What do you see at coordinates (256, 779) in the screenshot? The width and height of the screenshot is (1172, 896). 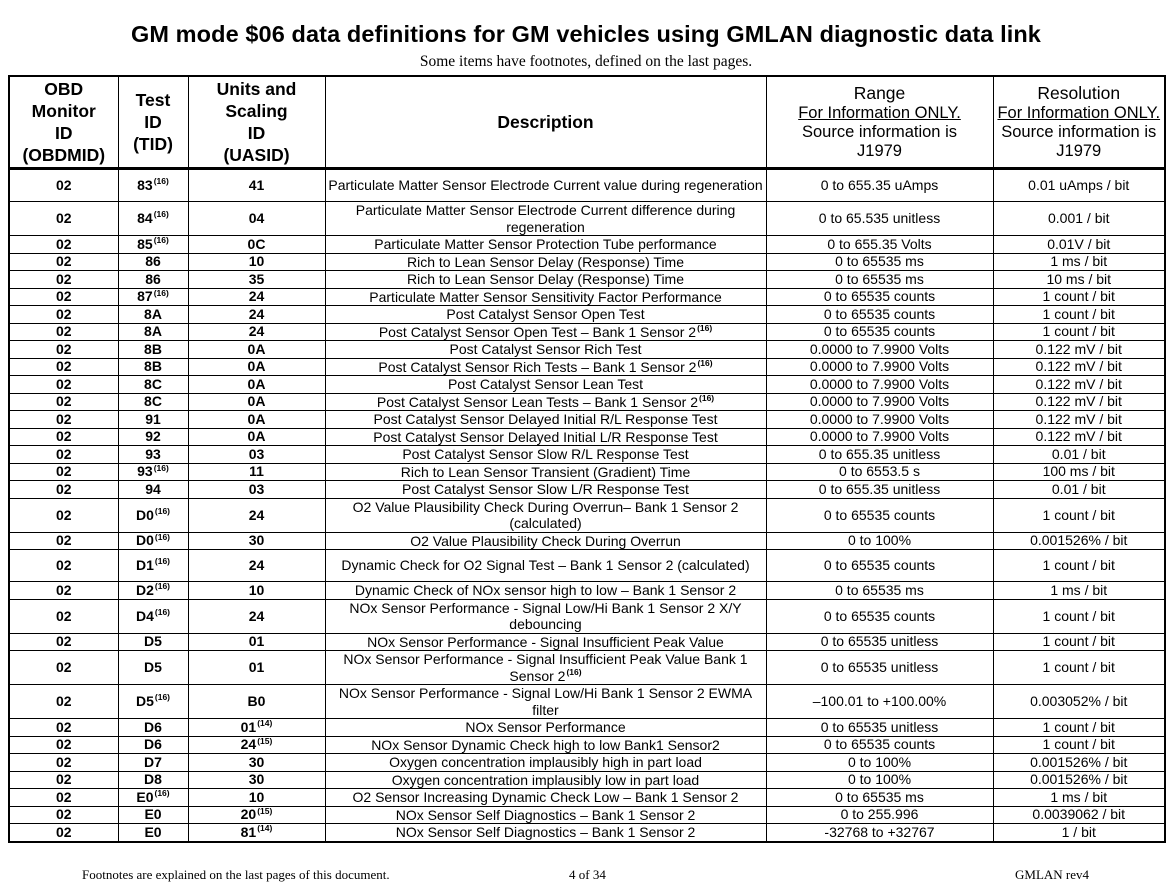 I see `uasid-cell-text: 30` at bounding box center [256, 779].